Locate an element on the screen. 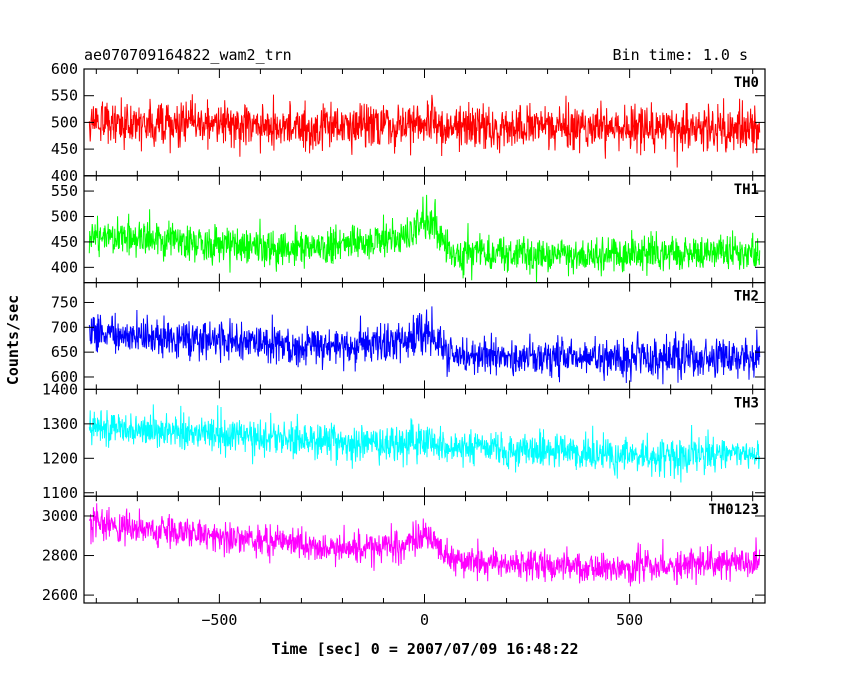 This screenshot has width=850, height=680. y-tick-label: 2800 is located at coordinates (60, 556).